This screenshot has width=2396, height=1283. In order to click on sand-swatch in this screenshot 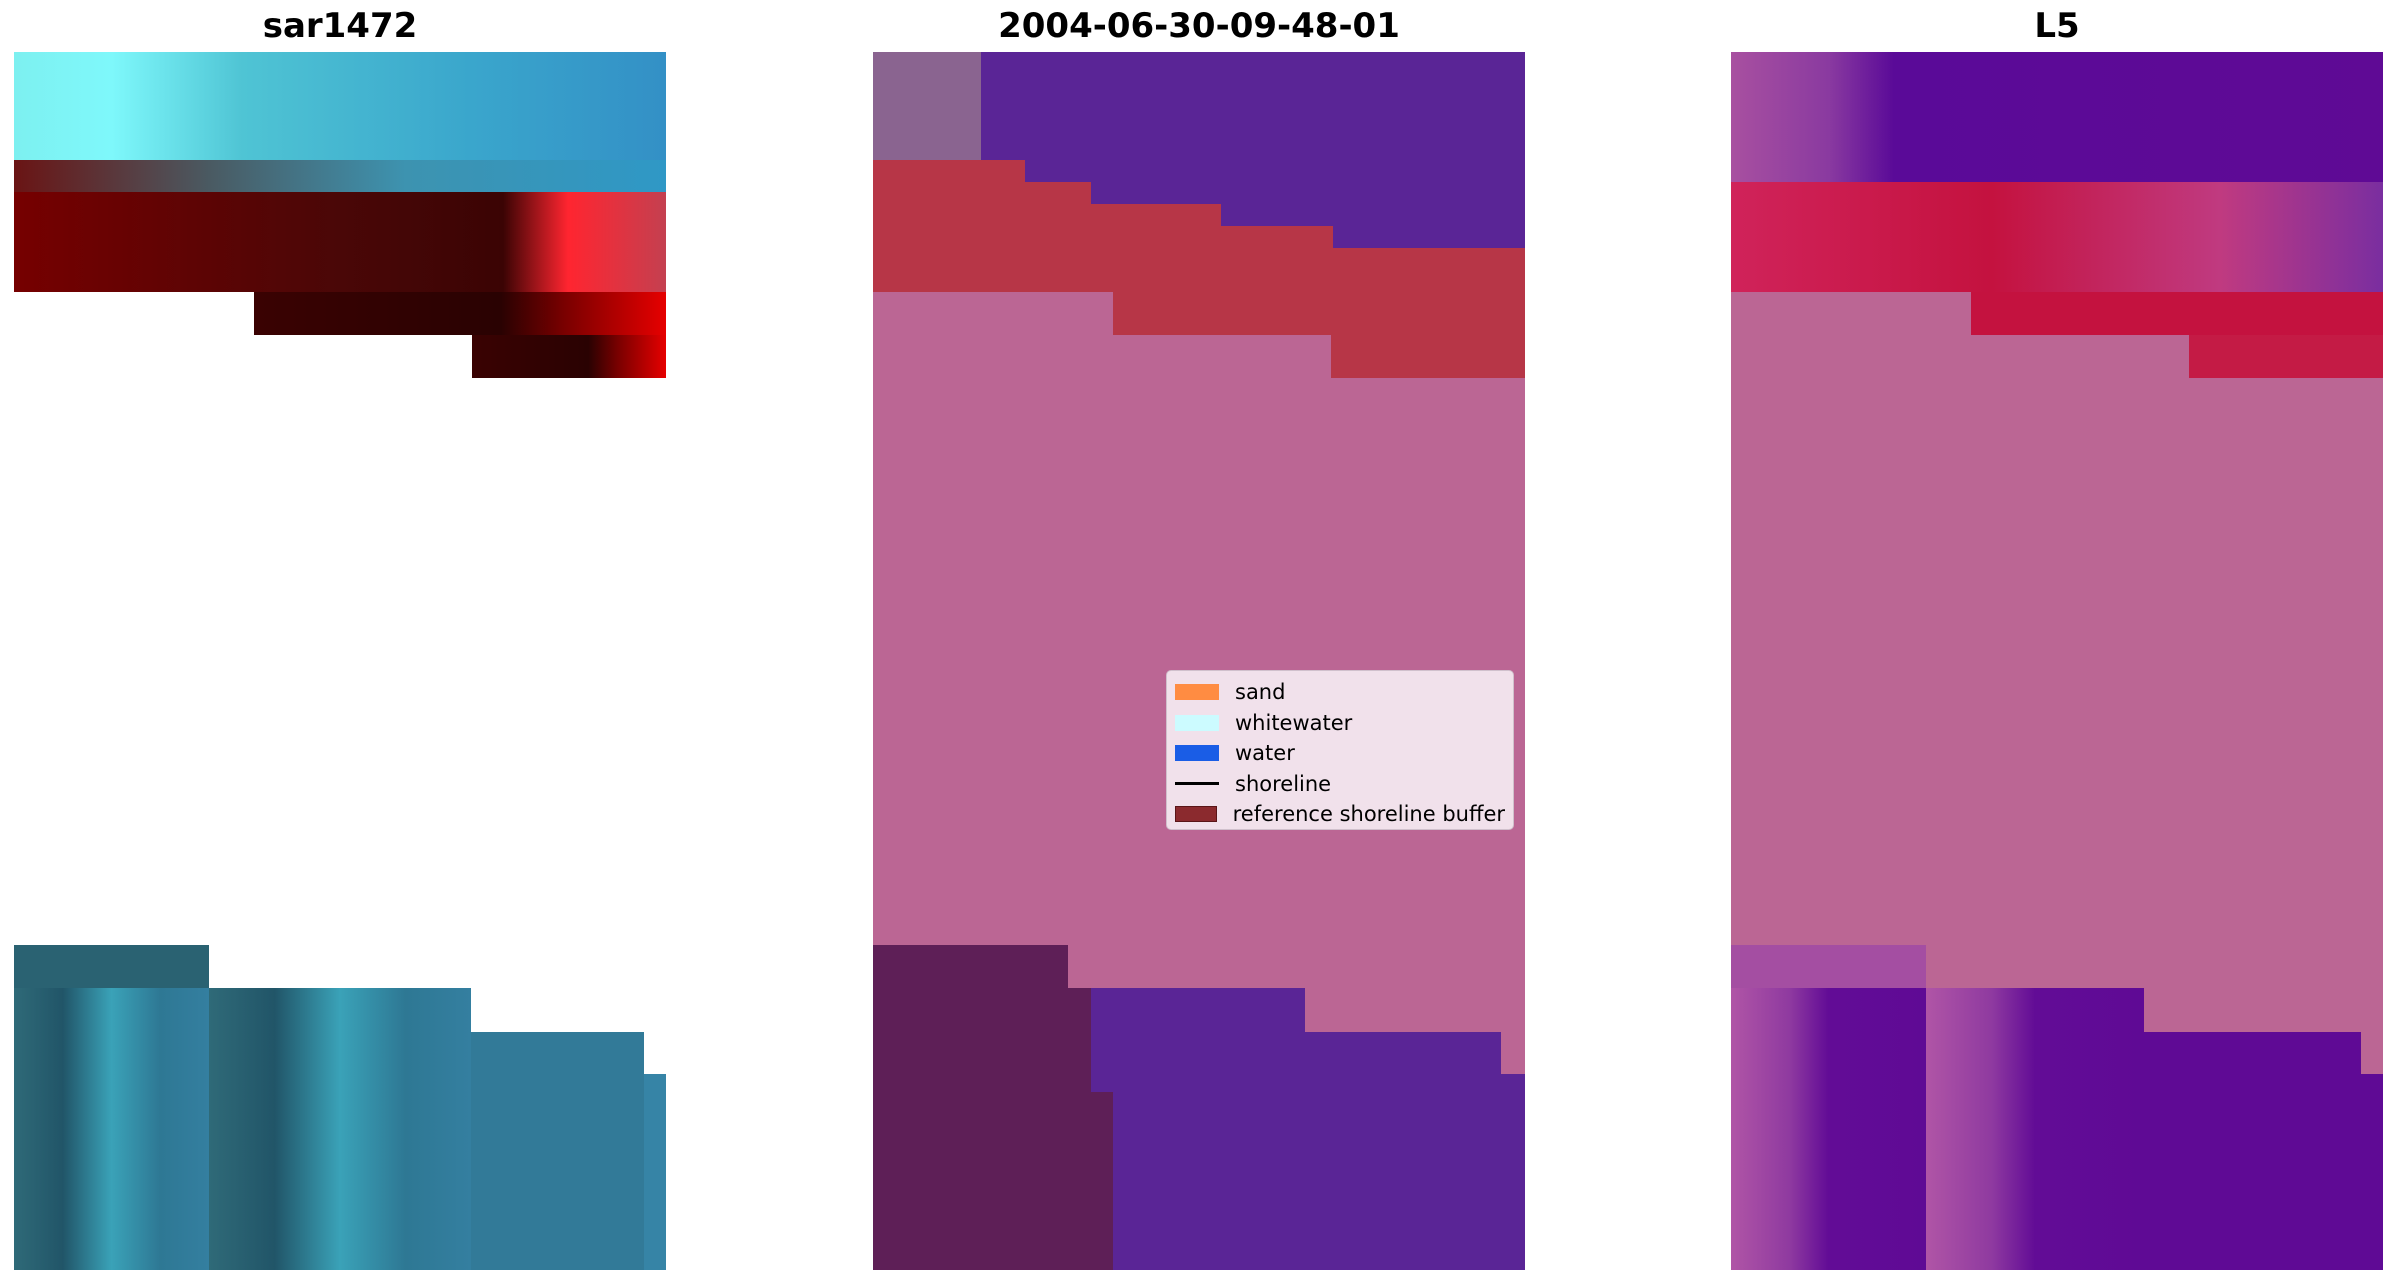, I will do `click(1197, 692)`.